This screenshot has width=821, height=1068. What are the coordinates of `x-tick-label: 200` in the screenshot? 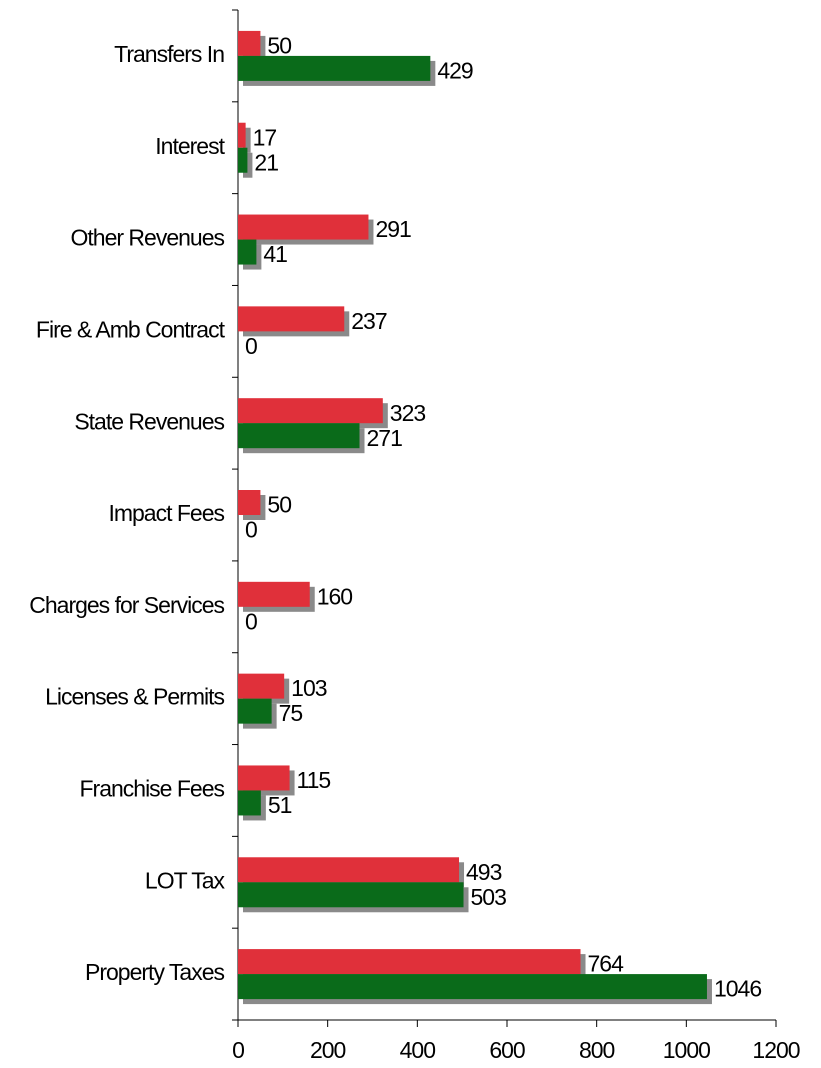 It's located at (328, 1050).